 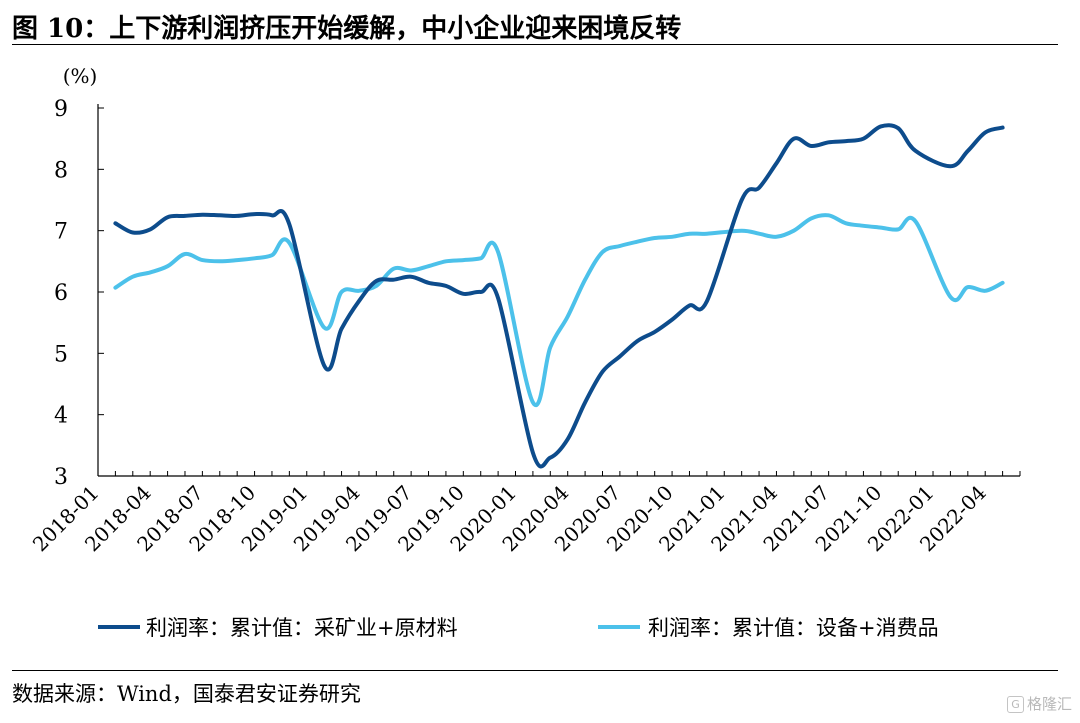 I want to click on y-tick-label: 3, so click(x=61, y=477).